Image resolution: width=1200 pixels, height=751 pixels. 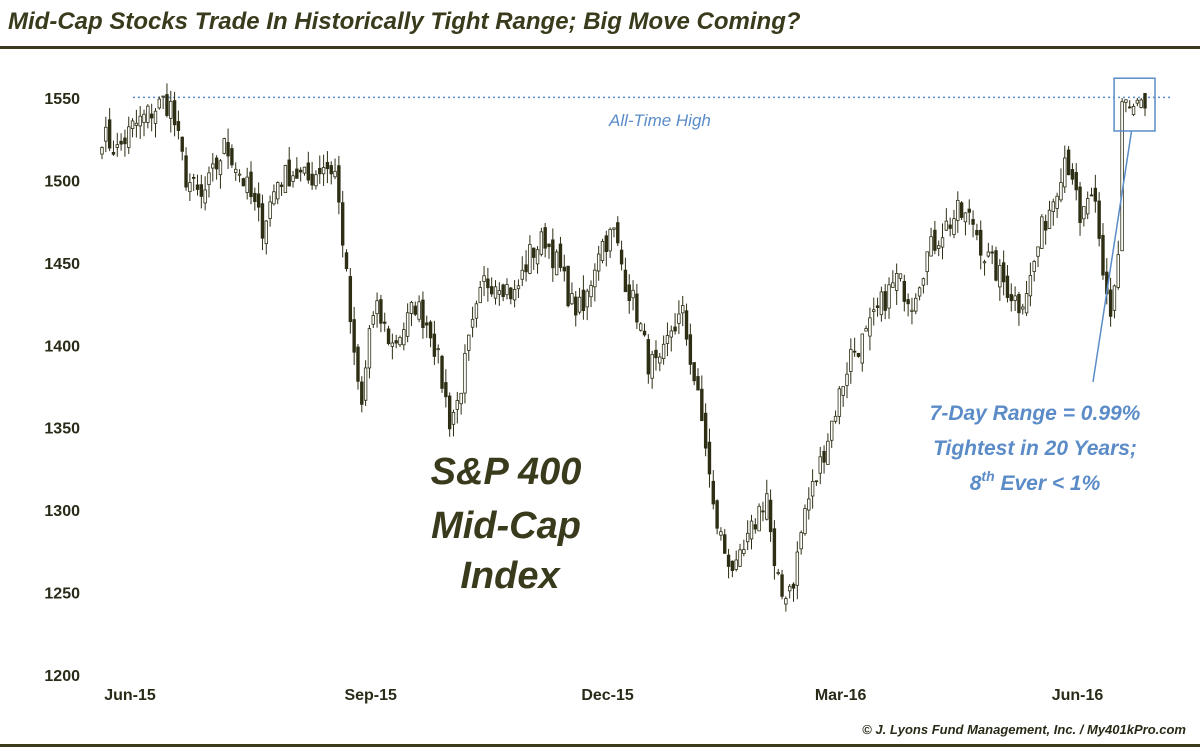 What do you see at coordinates (62, 181) in the screenshot?
I see `y-tick-label: 1500` at bounding box center [62, 181].